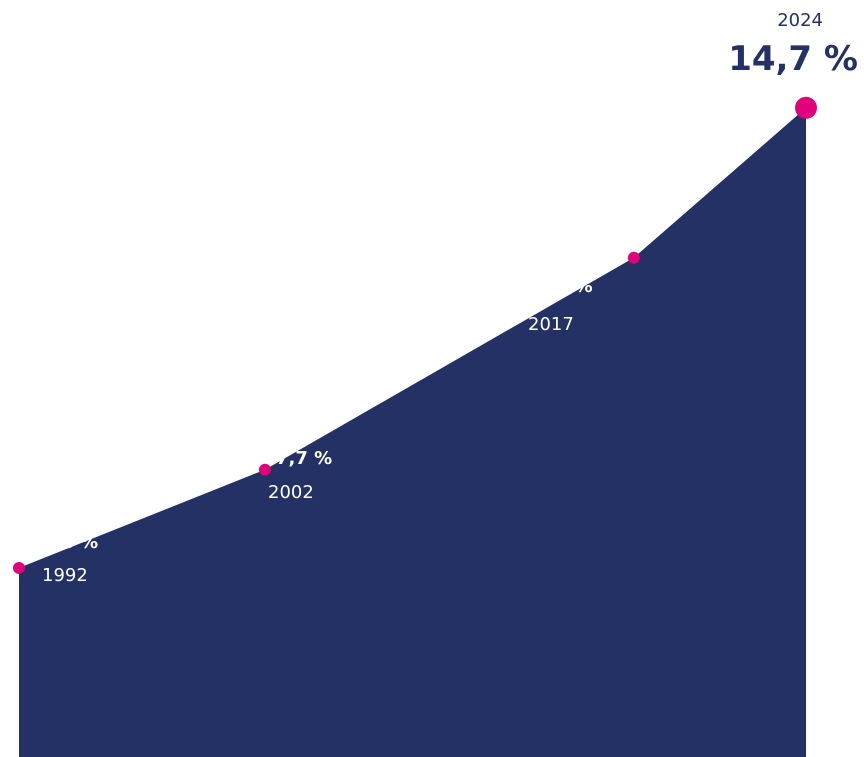 The height and width of the screenshot is (757, 864). I want to click on data-point-2002, so click(264, 469).